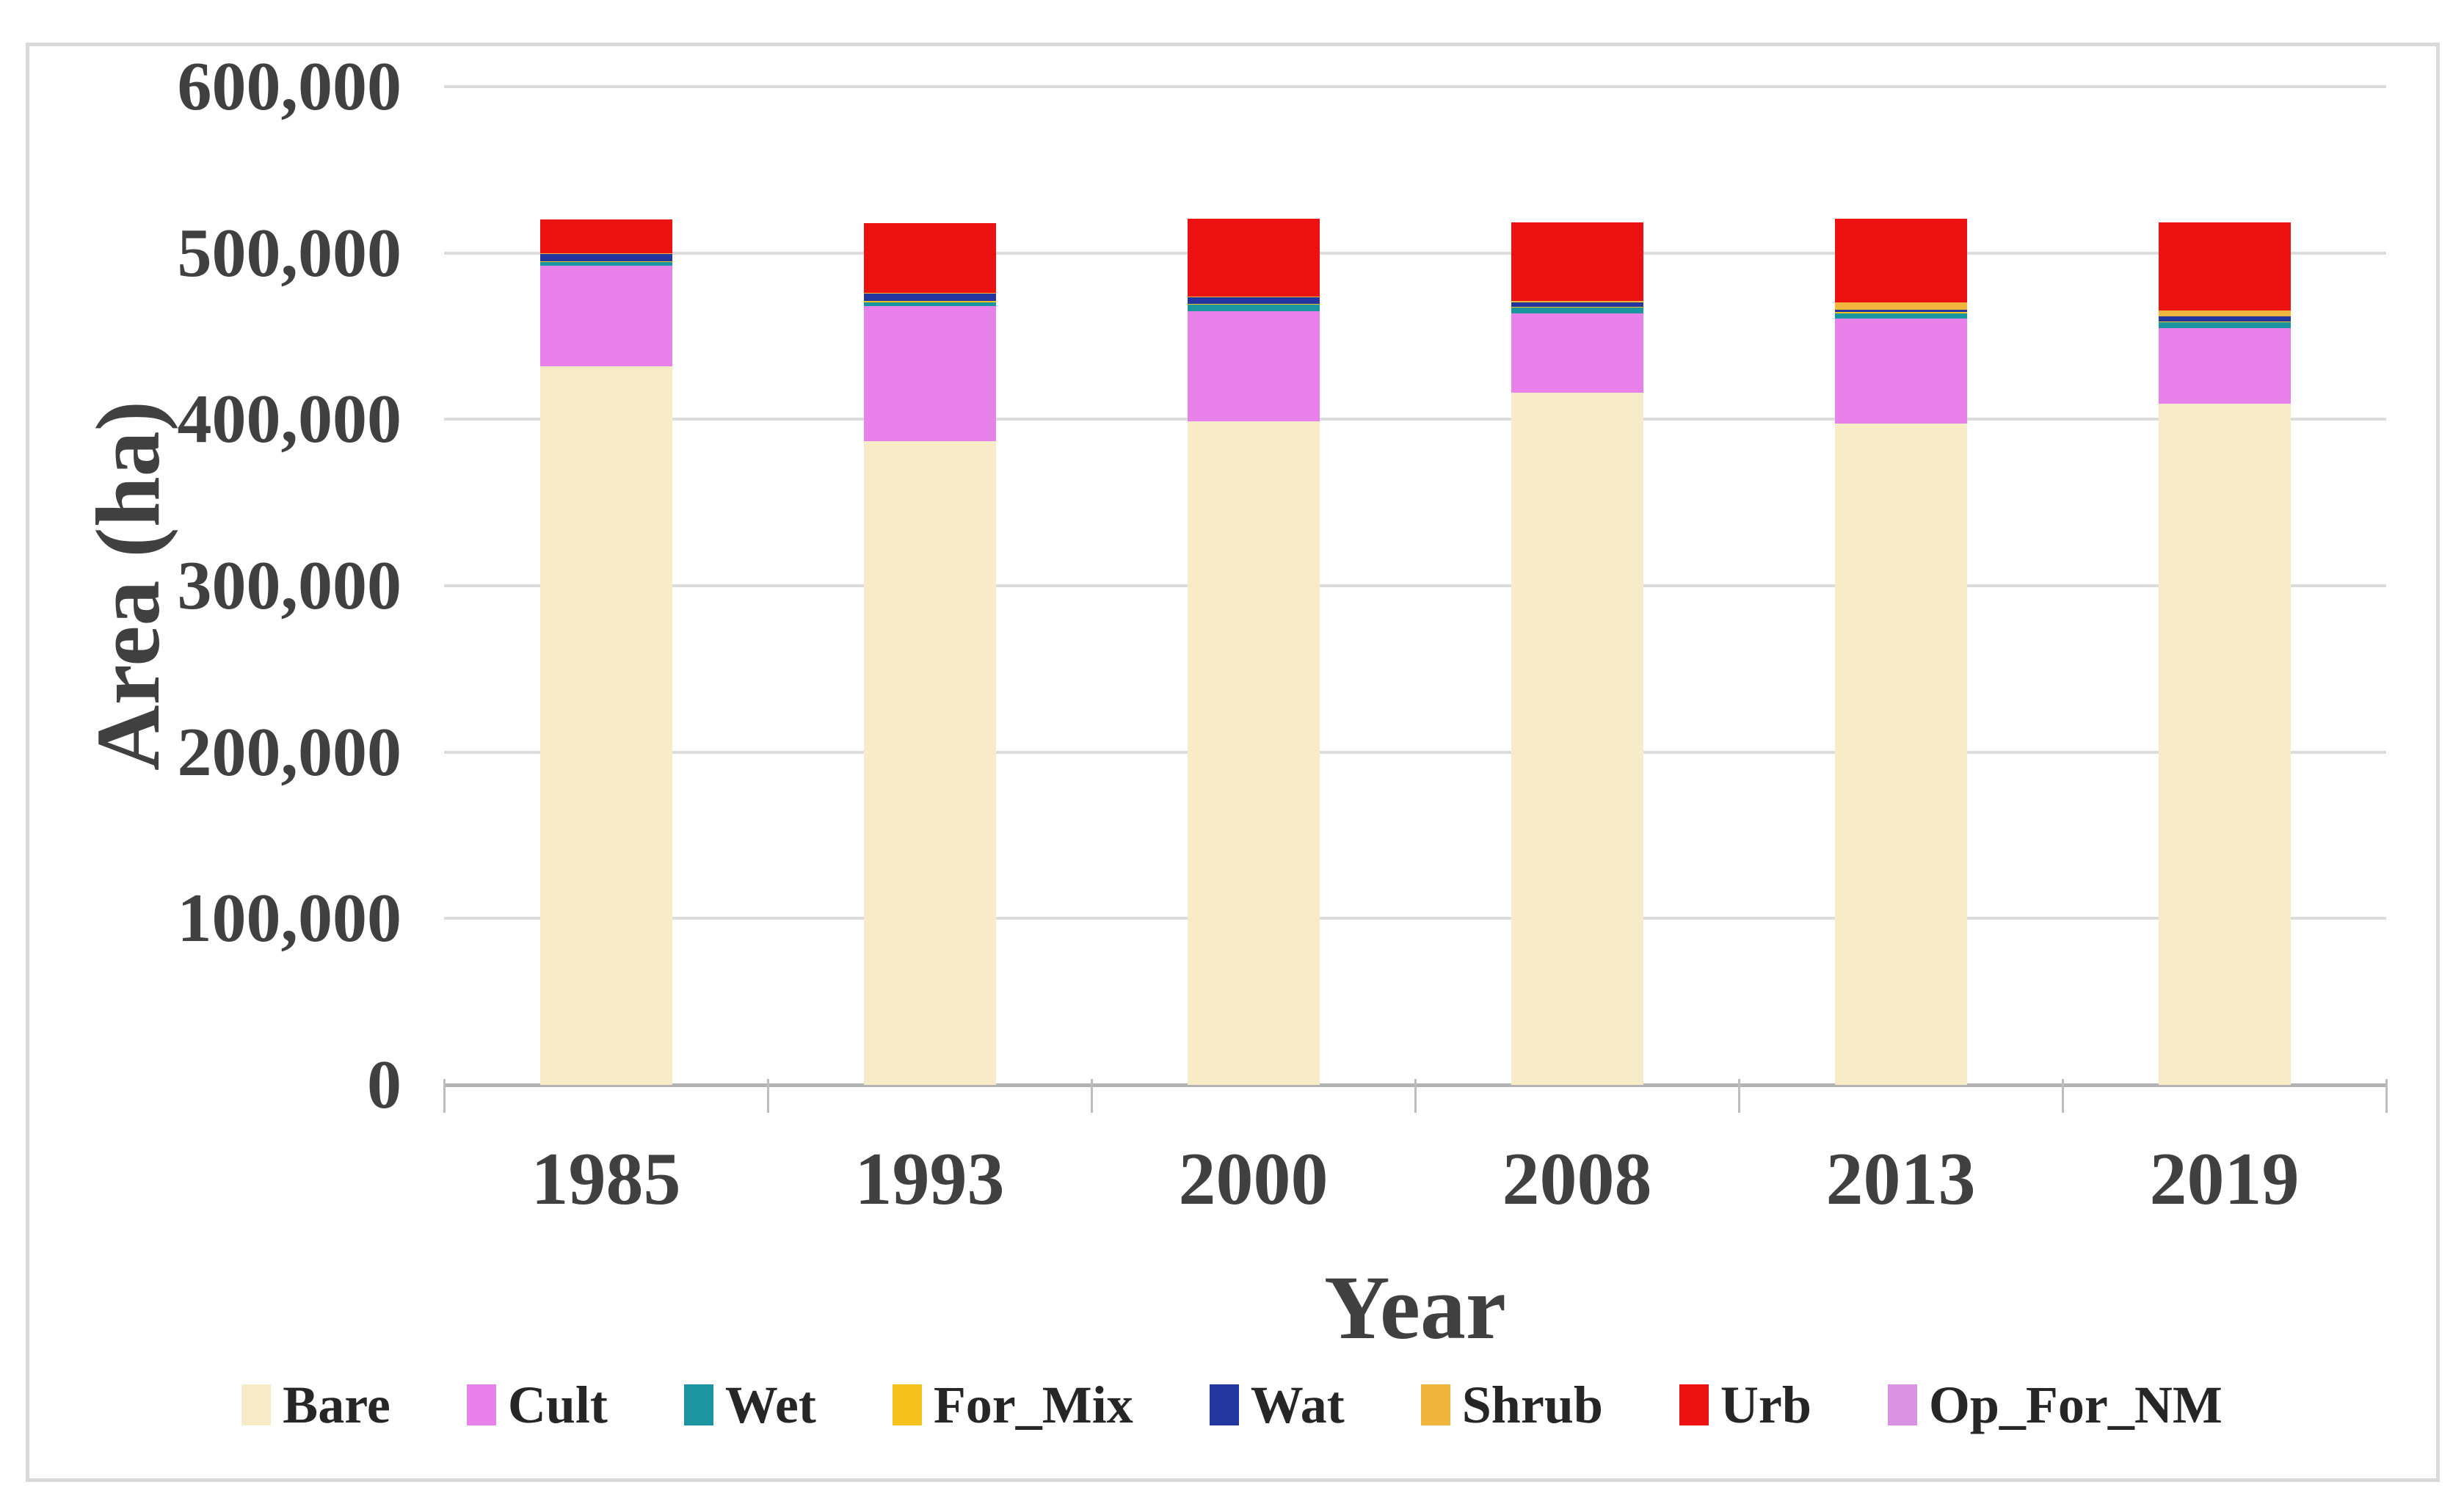 The width and height of the screenshot is (2464, 1504). Describe the element at coordinates (2224, 318) in the screenshot. I see `bar-segment-2019-Wat` at that location.